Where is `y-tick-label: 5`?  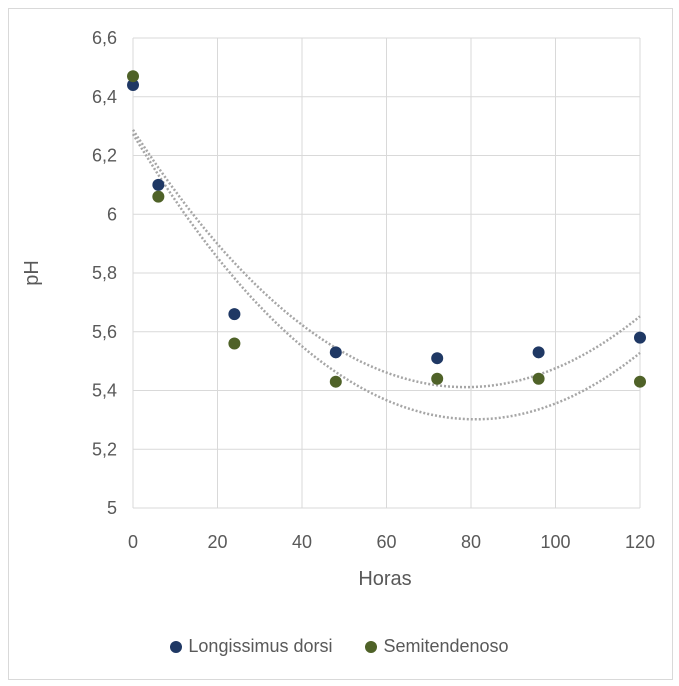
y-tick-label: 5 is located at coordinates (112, 508).